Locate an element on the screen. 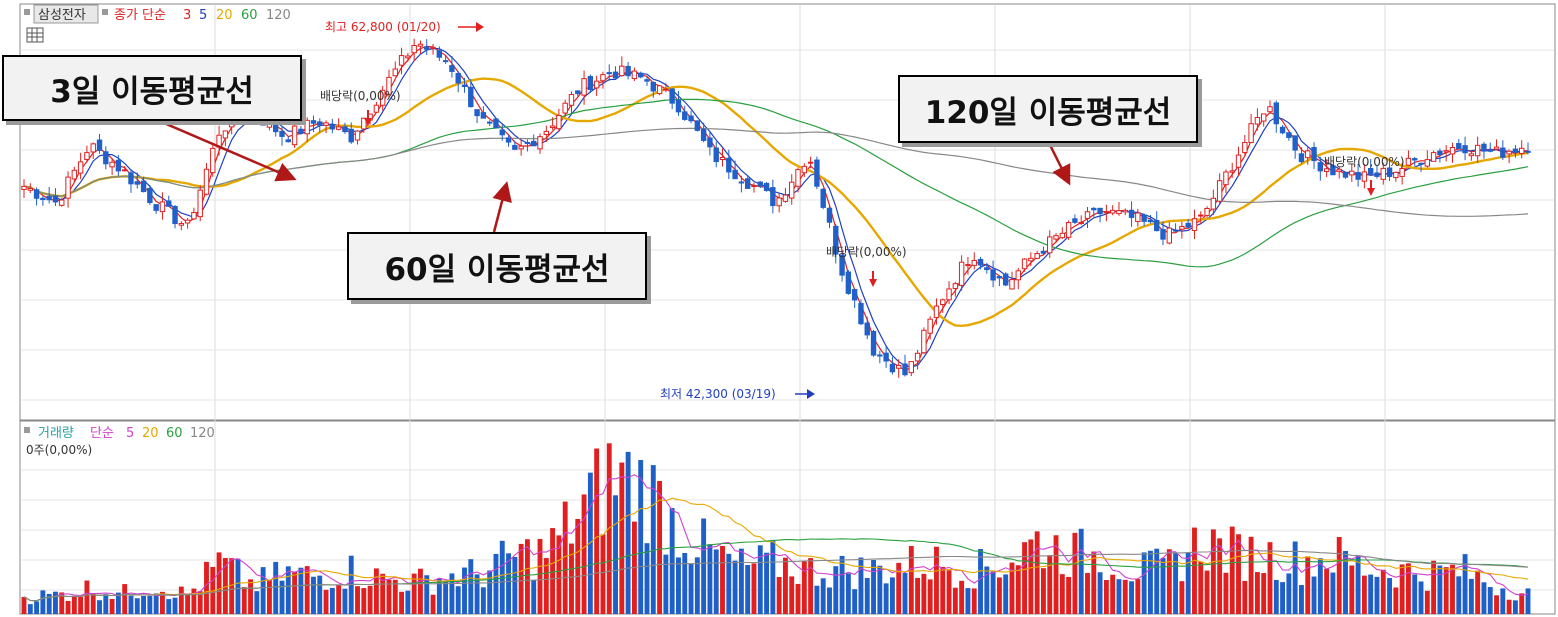 The width and height of the screenshot is (1558, 617). stock-name-box is located at coordinates (66, 14).